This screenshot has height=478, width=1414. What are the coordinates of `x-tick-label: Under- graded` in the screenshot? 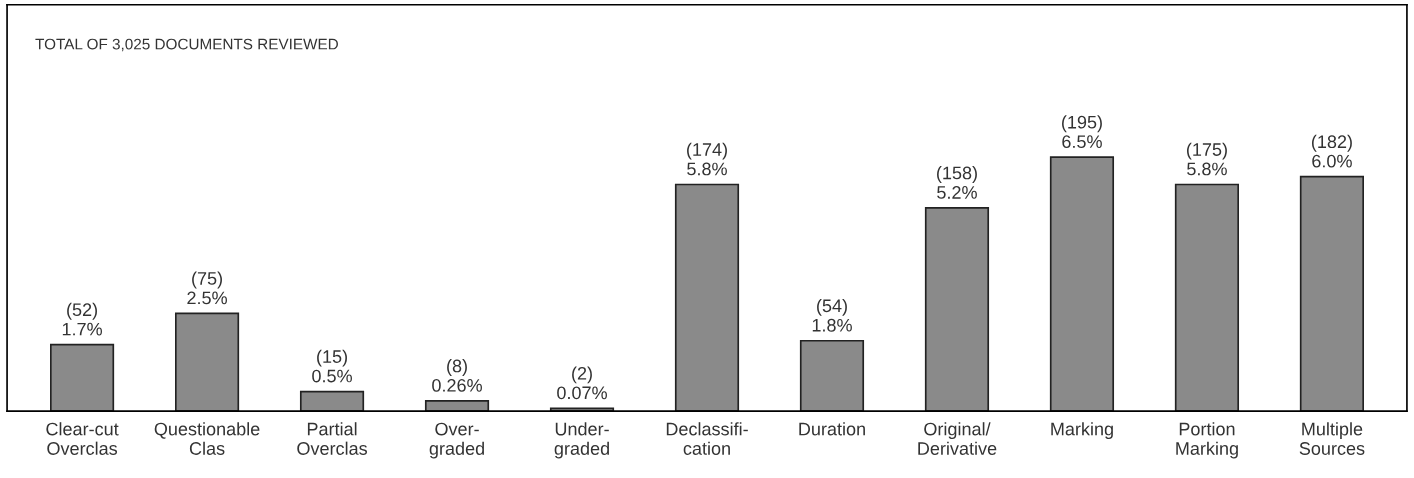 It's located at (581, 440).